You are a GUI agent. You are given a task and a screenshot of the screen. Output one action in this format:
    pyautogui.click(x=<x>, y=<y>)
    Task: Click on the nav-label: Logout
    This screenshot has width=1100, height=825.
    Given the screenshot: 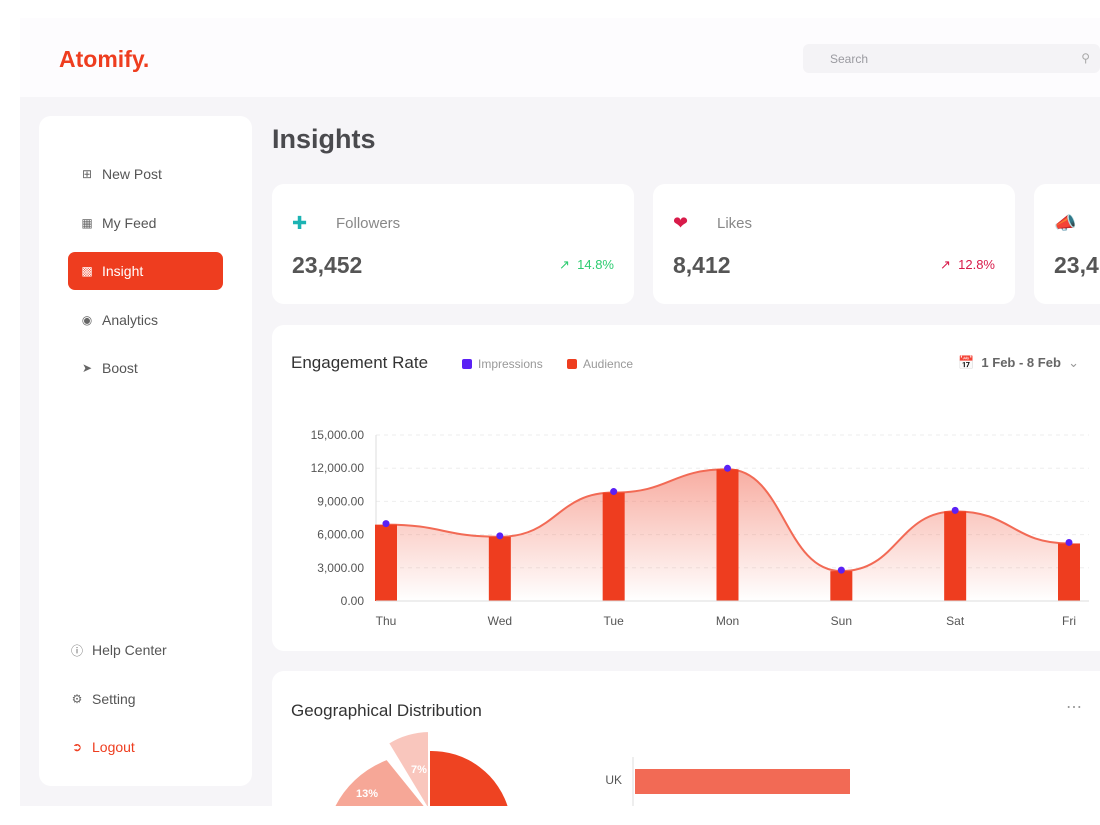 What is the action you would take?
    pyautogui.click(x=113, y=747)
    